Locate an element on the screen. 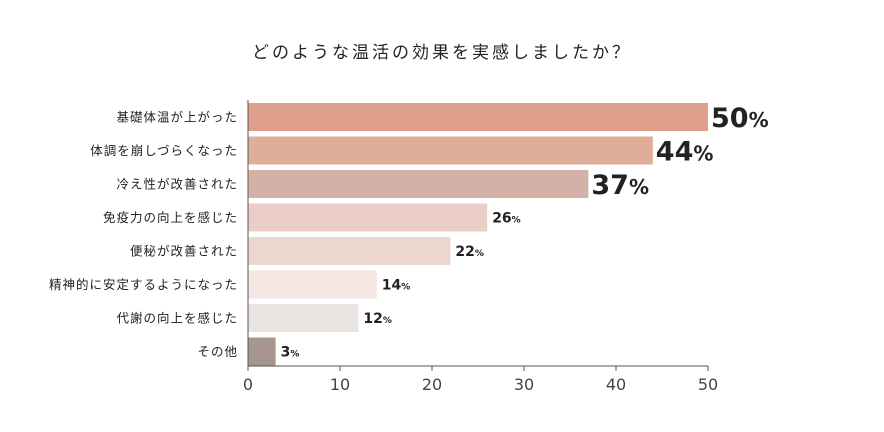 This screenshot has height=432, width=884. value-label: 14% is located at coordinates (396, 286).